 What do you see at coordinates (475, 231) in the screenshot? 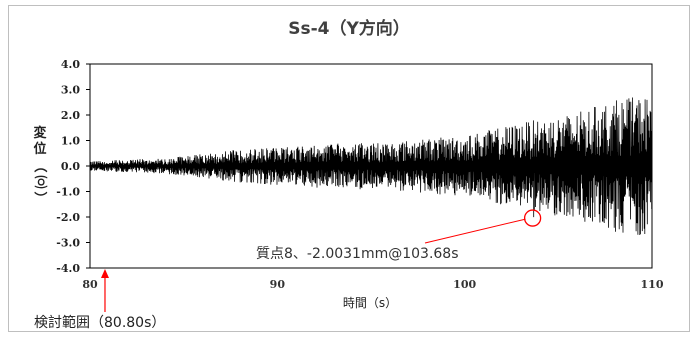
I see `annotation-leader-line` at bounding box center [475, 231].